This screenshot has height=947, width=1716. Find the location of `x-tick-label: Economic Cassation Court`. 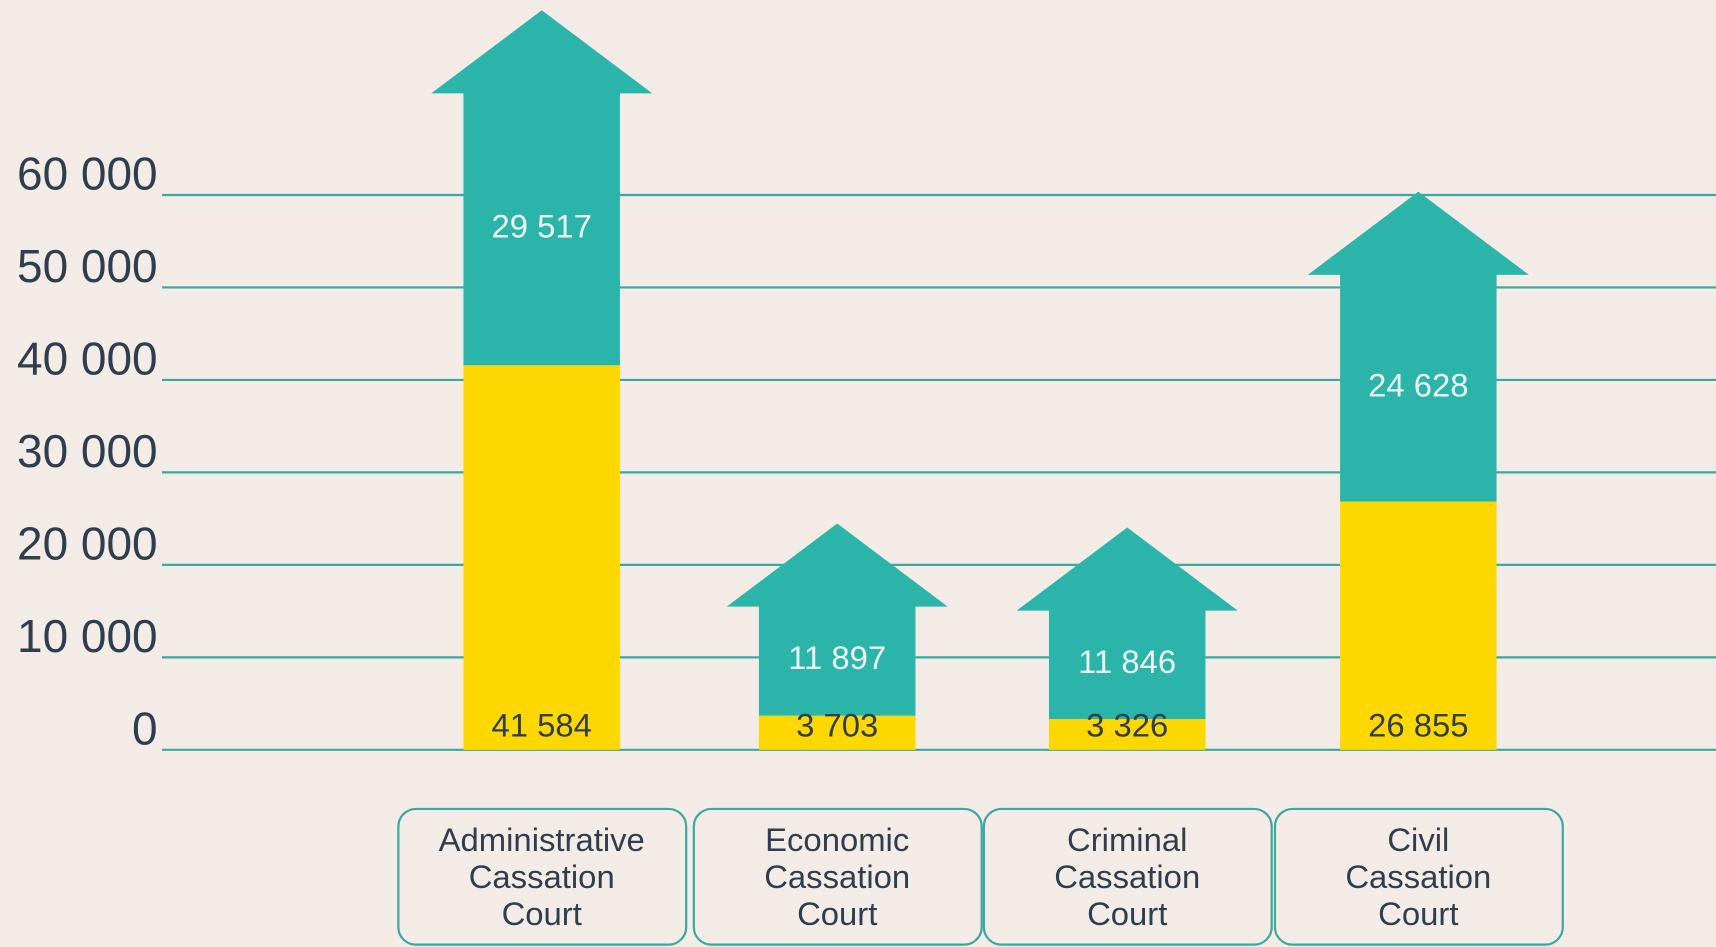

x-tick-label: Economic Cassation Court is located at coordinates (837, 875).